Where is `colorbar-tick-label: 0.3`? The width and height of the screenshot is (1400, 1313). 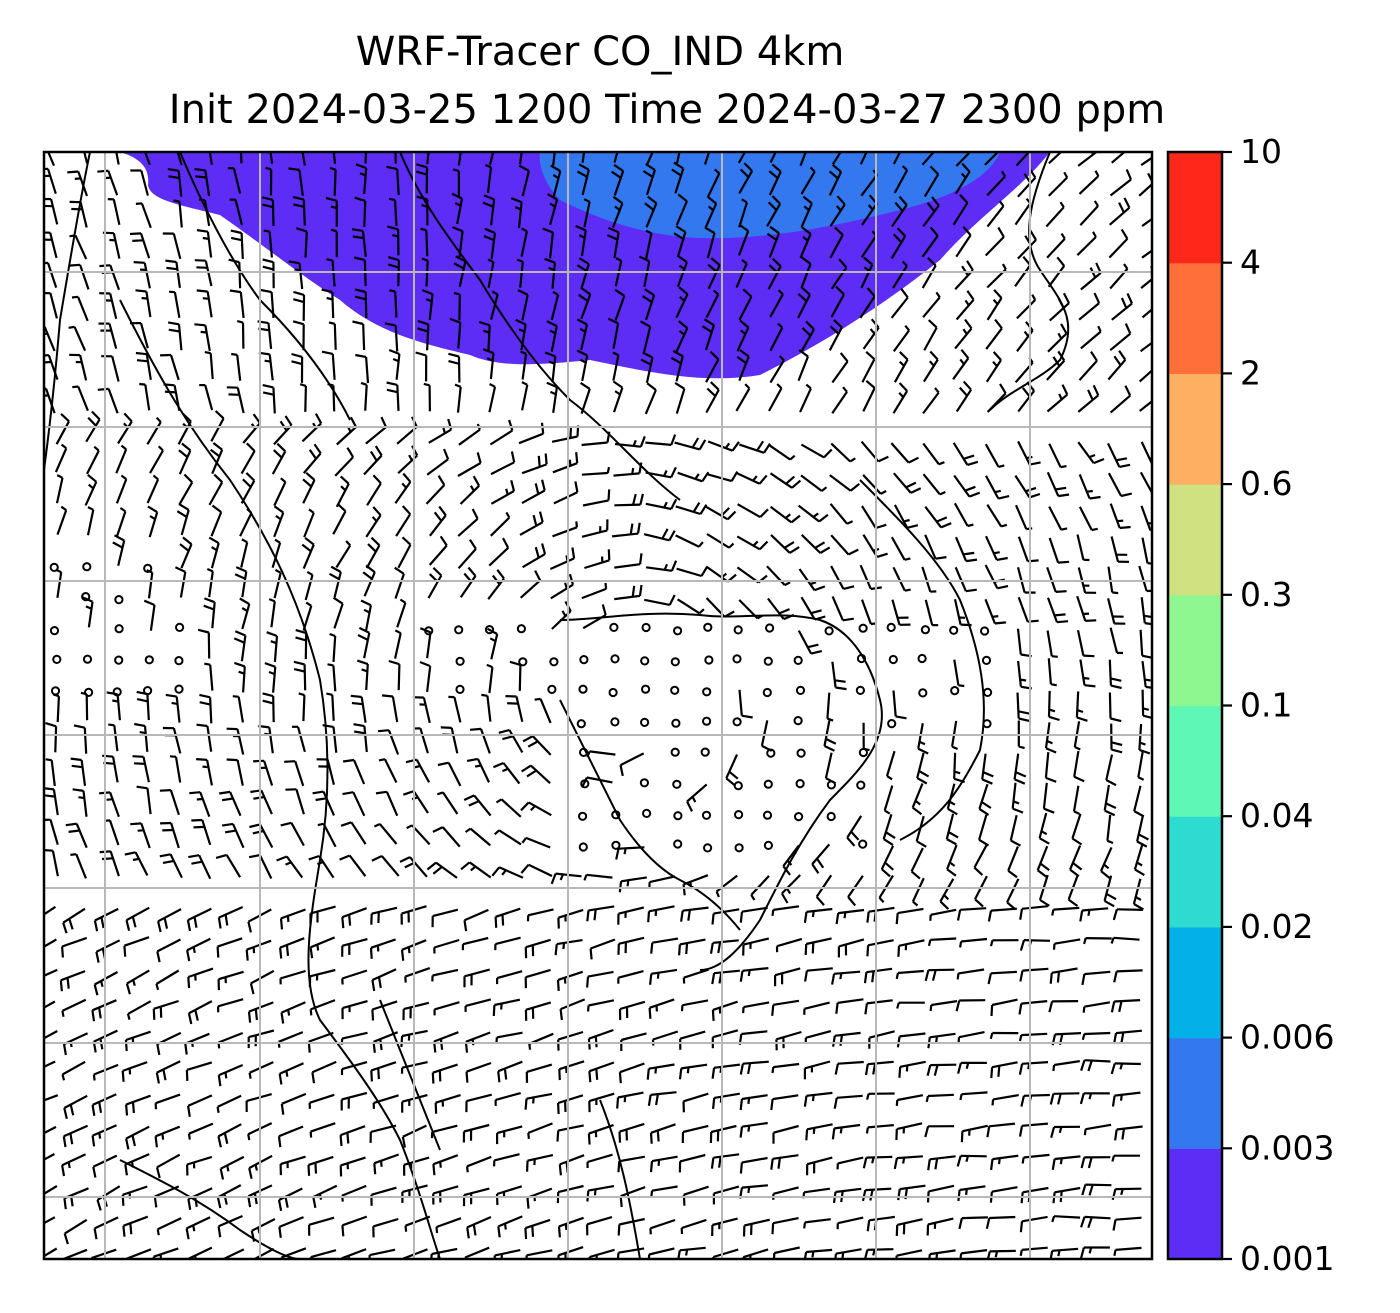 colorbar-tick-label: 0.3 is located at coordinates (1266, 594).